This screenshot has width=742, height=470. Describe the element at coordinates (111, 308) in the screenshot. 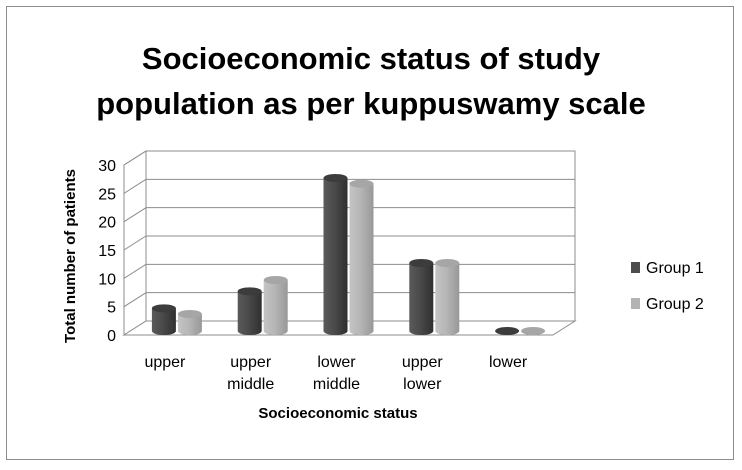

I see `y-tick-label: 5` at that location.